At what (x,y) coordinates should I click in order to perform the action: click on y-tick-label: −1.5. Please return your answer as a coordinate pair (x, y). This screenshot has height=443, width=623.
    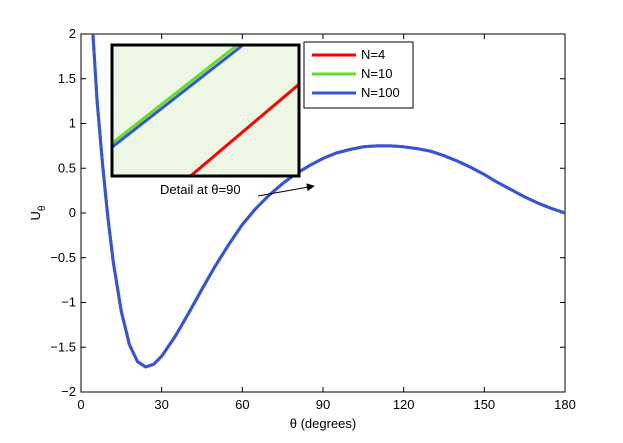
    Looking at the image, I should click on (63, 346).